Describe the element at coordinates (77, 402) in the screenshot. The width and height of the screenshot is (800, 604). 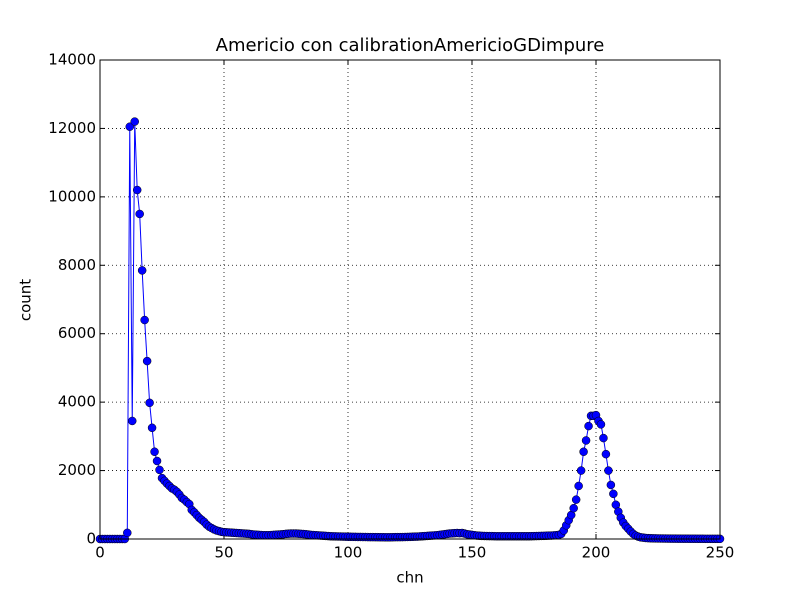
I see `y-tick-label: 4000` at that location.